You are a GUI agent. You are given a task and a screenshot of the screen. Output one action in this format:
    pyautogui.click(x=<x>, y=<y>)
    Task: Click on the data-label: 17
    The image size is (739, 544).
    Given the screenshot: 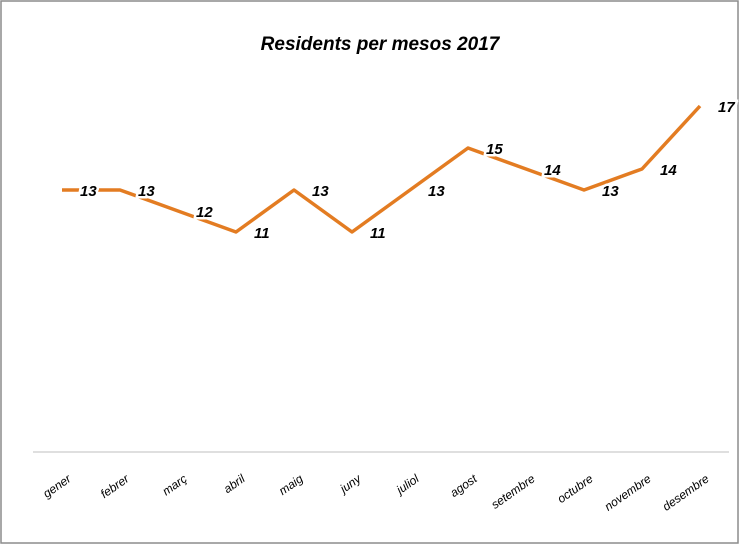 What is the action you would take?
    pyautogui.click(x=726, y=107)
    